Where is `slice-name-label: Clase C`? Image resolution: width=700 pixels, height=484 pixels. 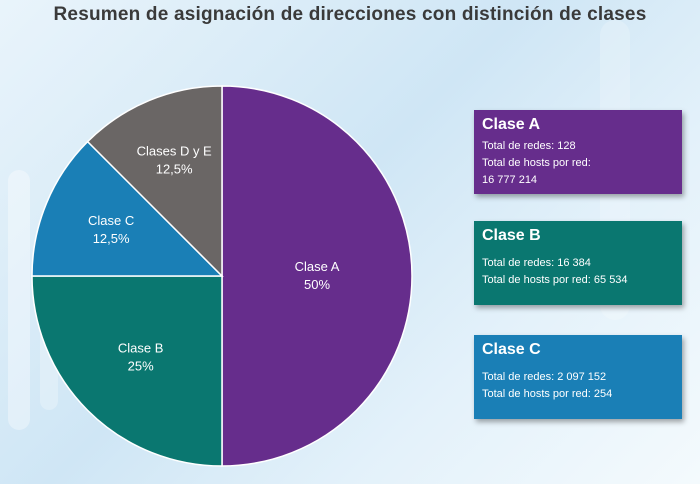
slice-name-label: Clase C is located at coordinates (111, 220).